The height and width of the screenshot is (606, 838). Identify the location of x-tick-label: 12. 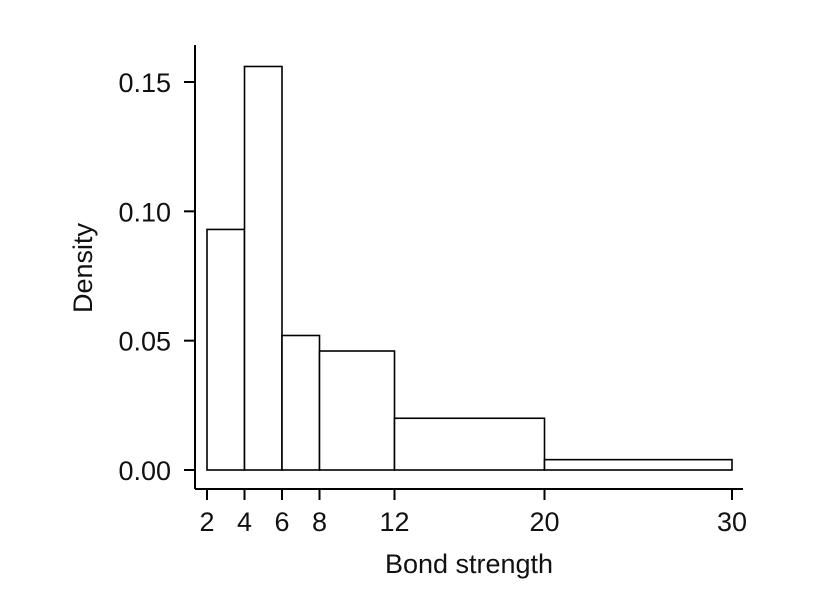
(394, 522).